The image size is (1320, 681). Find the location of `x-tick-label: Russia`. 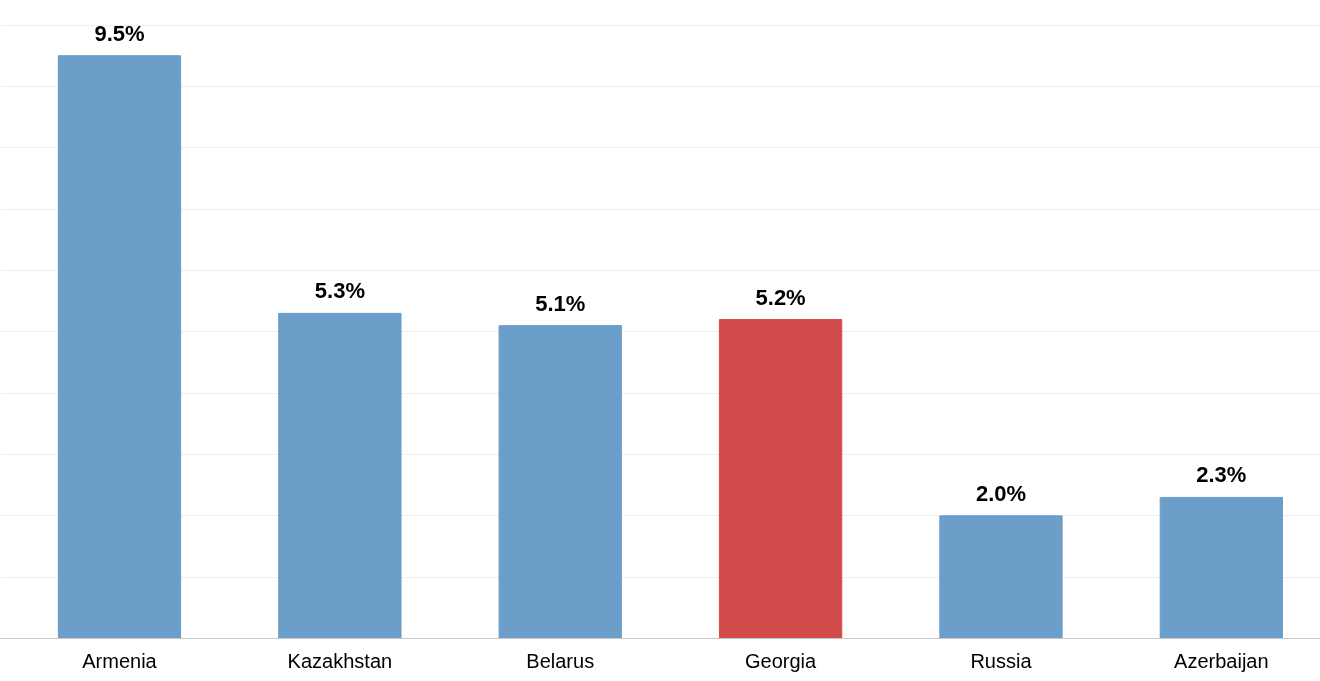

x-tick-label: Russia is located at coordinates (1001, 660).